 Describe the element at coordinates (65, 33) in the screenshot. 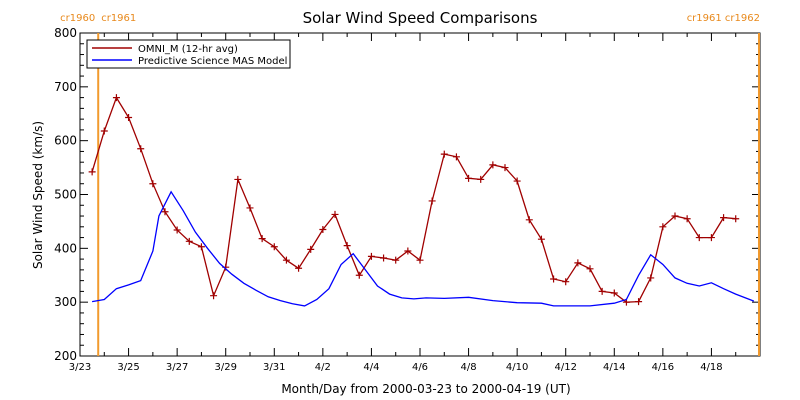

I see `y-tick-label: 800` at that location.